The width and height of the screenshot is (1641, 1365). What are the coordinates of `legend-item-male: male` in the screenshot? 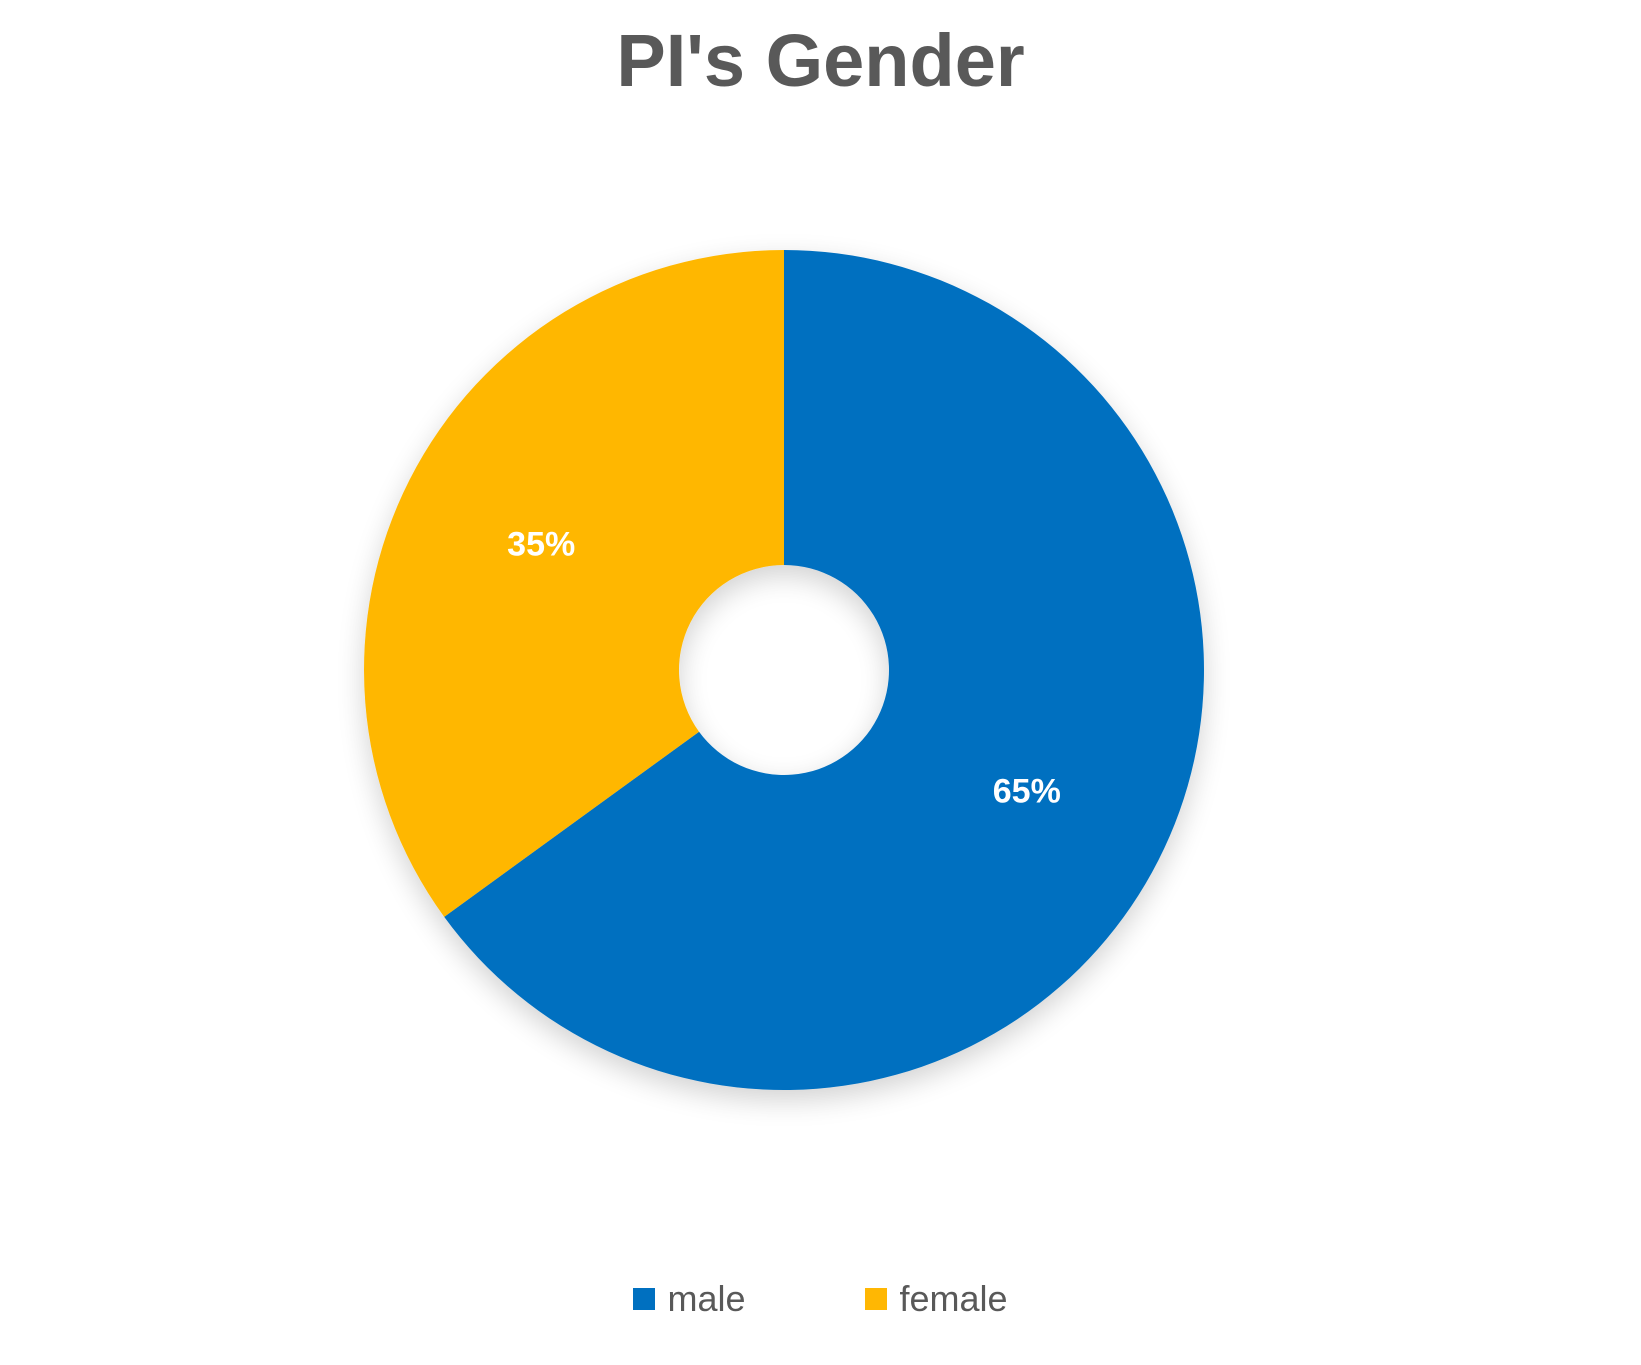 It's located at (689, 1299).